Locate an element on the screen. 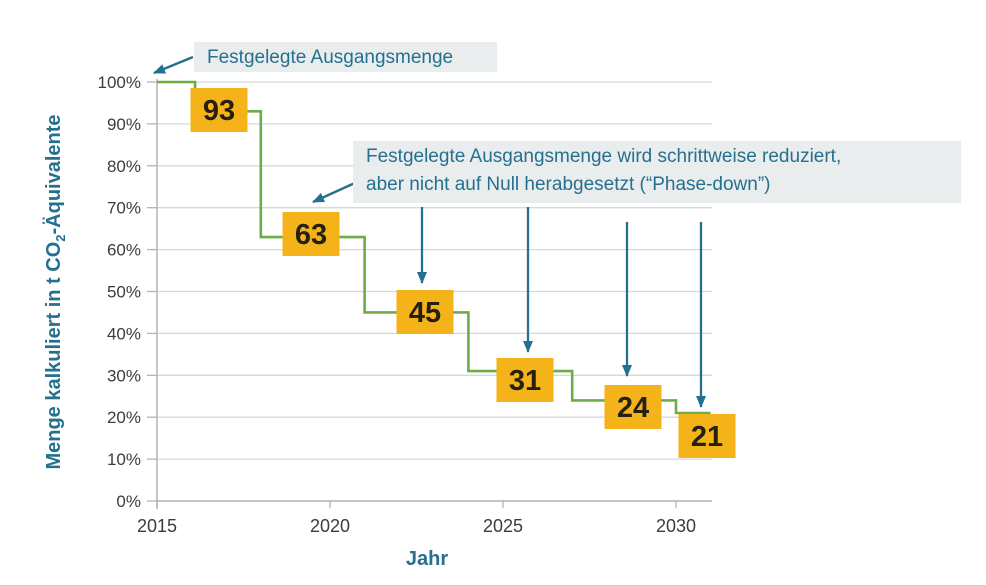 Image resolution: width=986 pixels, height=585 pixels. value-badge: 21 is located at coordinates (707, 436).